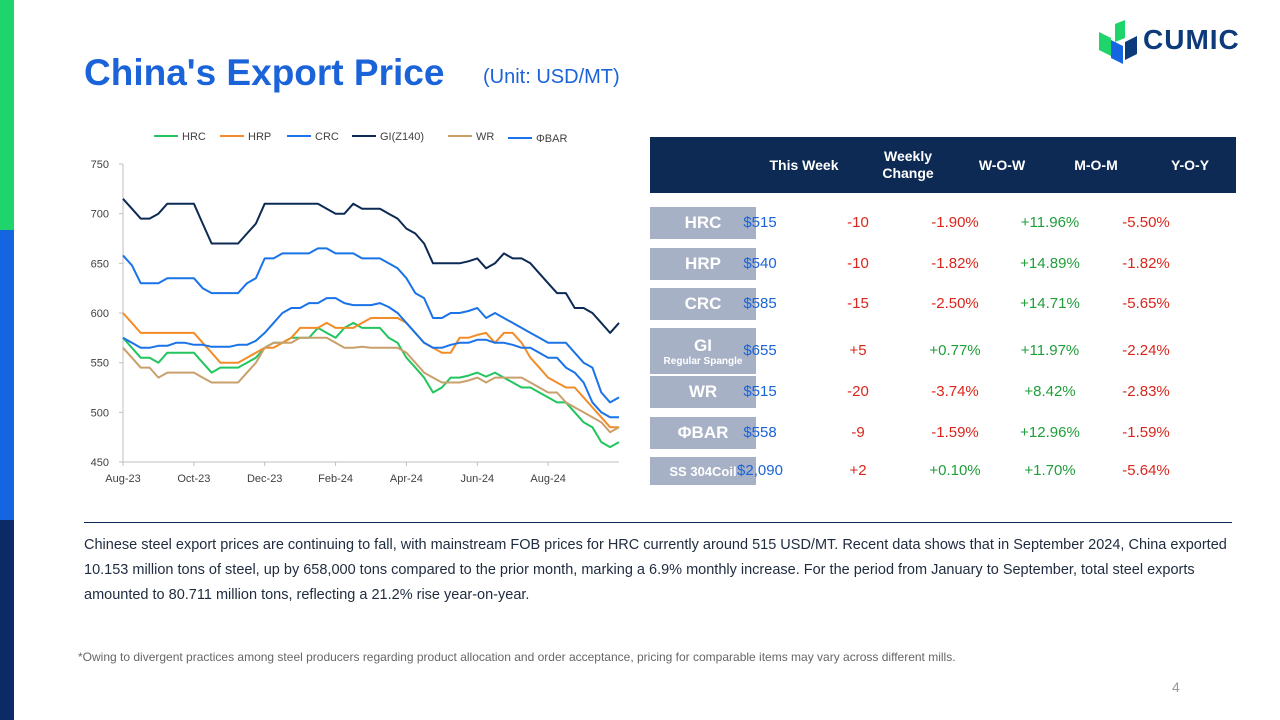 The height and width of the screenshot is (720, 1280). Describe the element at coordinates (955, 263) in the screenshot. I see `cell-wow: -1.82%` at that location.